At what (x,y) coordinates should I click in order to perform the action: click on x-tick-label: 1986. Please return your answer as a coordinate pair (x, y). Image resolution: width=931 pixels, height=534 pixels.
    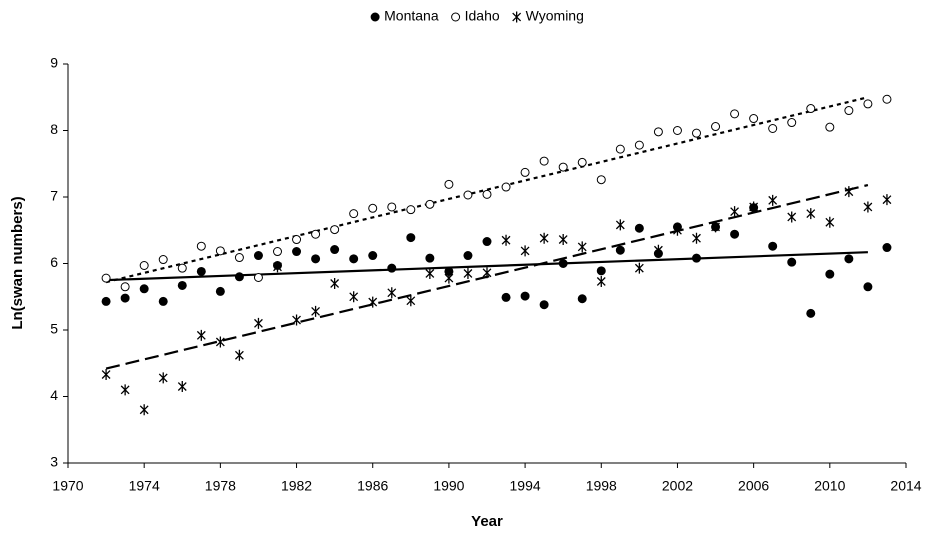
    Looking at the image, I should click on (372, 486).